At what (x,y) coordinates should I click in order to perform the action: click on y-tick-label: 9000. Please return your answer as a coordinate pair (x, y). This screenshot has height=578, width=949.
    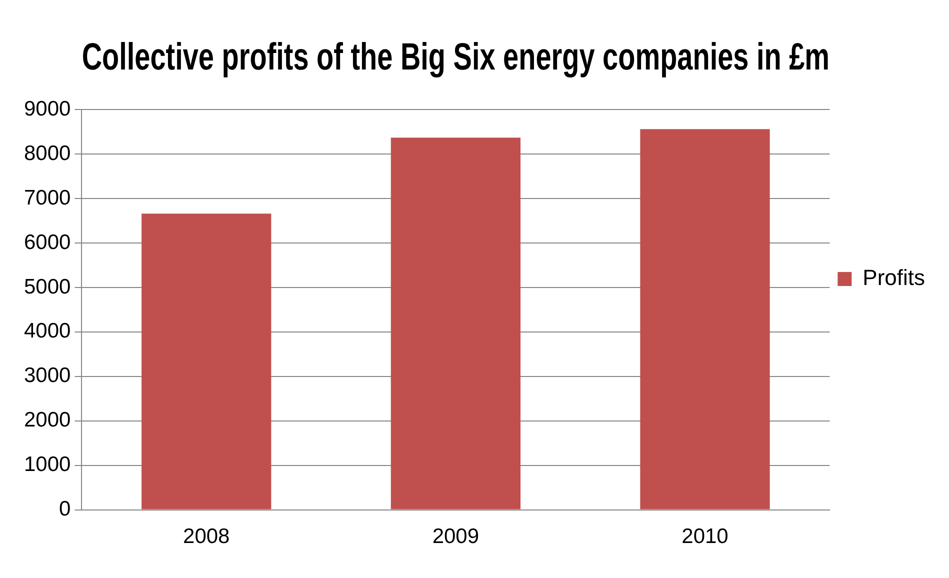
    Looking at the image, I should click on (47, 108).